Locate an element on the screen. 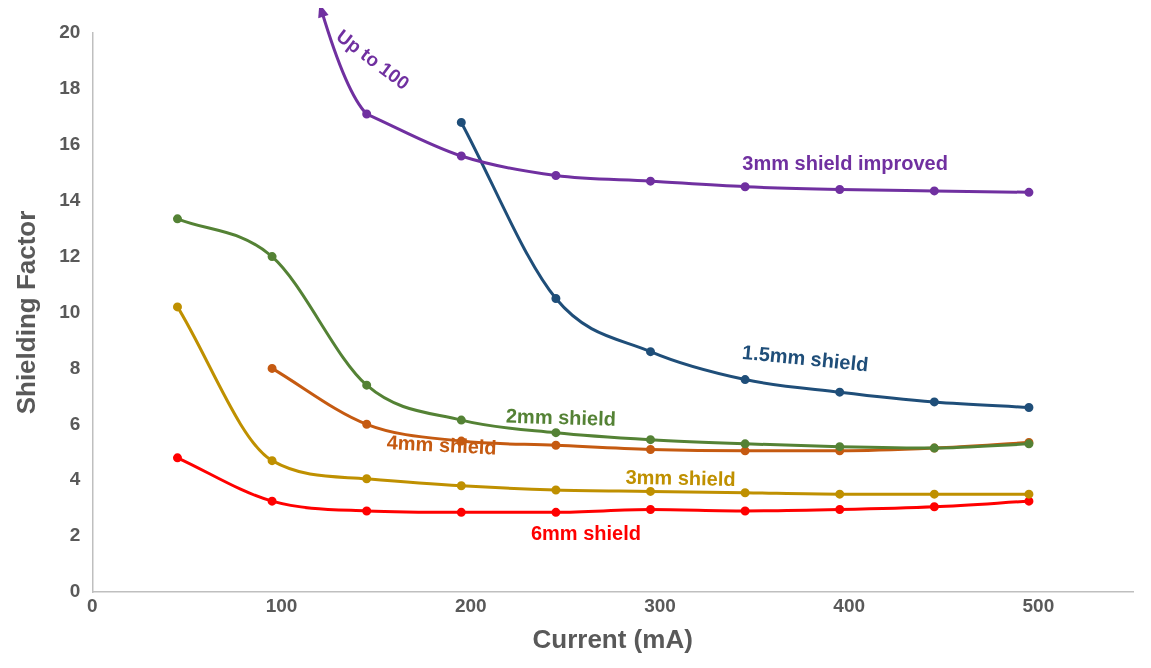 This screenshot has width=1151, height=668. y-tick-label: 16 is located at coordinates (70, 144).